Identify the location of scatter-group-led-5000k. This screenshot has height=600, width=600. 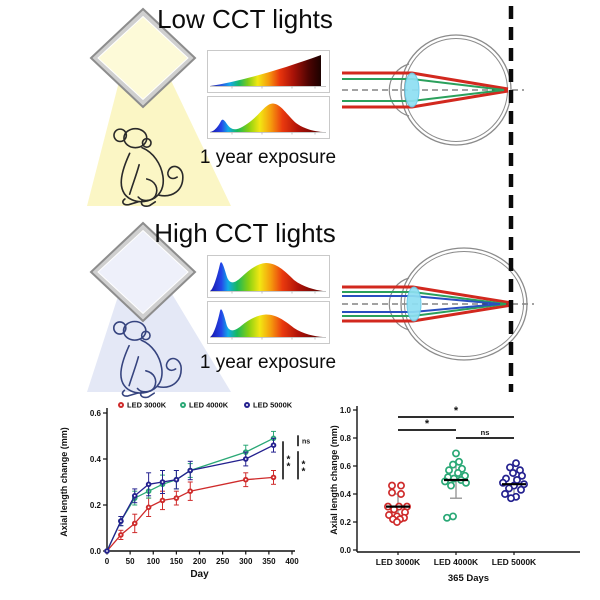
(513, 481).